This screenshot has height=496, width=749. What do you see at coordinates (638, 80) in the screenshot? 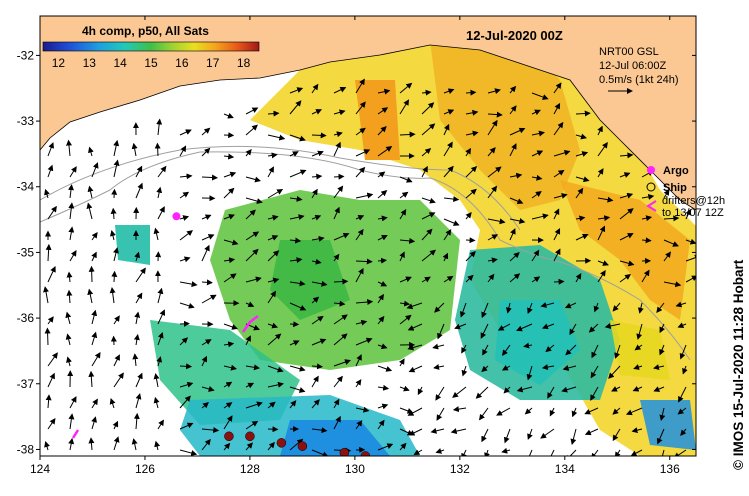
I see `current-scale-label: 0.5m/s (1kt 24h)` at bounding box center [638, 80].